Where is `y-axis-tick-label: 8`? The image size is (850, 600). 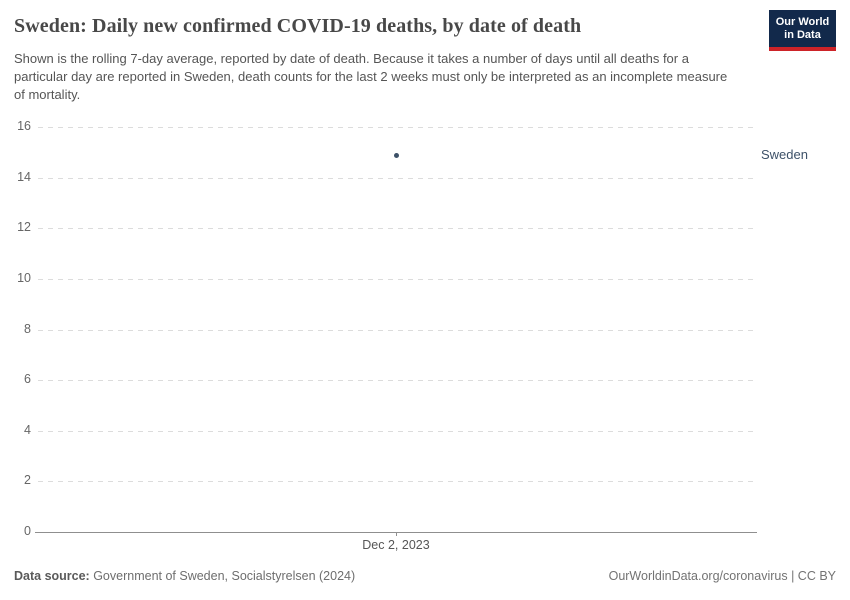 y-axis-tick-label: 8 is located at coordinates (27, 328).